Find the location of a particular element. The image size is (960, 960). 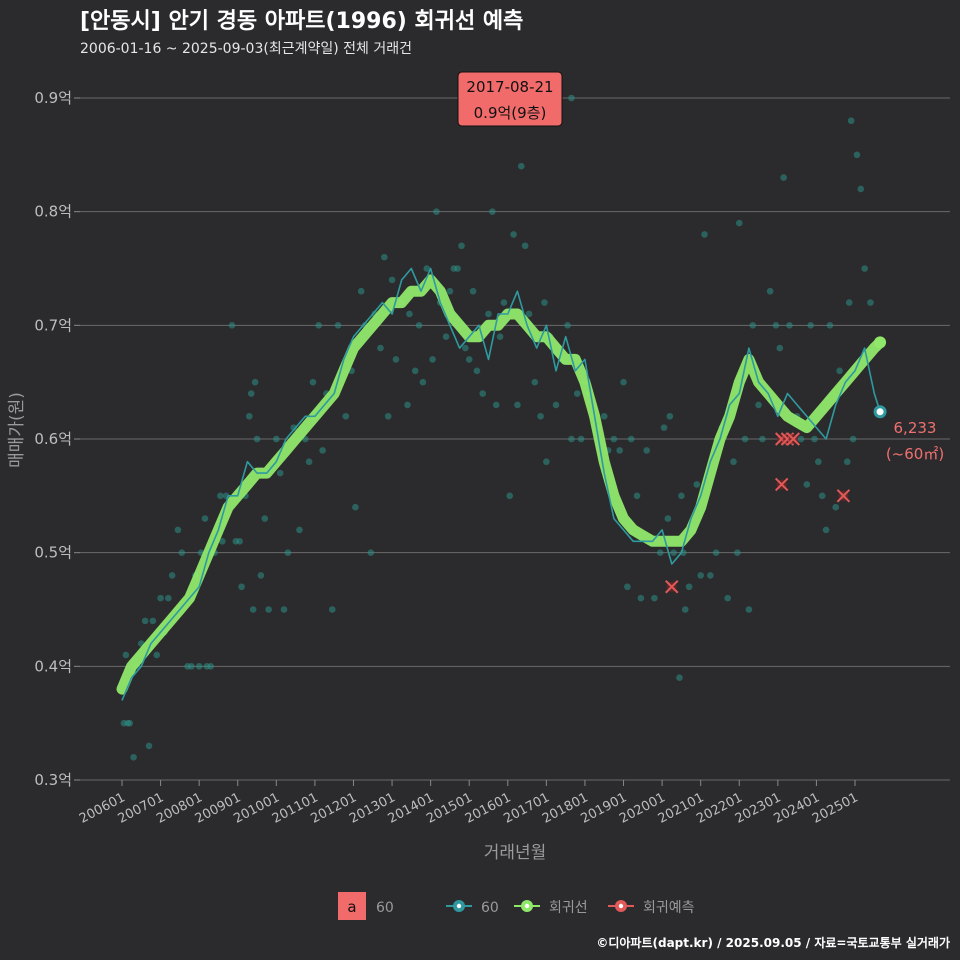

highlight-box is located at coordinates (510, 99).